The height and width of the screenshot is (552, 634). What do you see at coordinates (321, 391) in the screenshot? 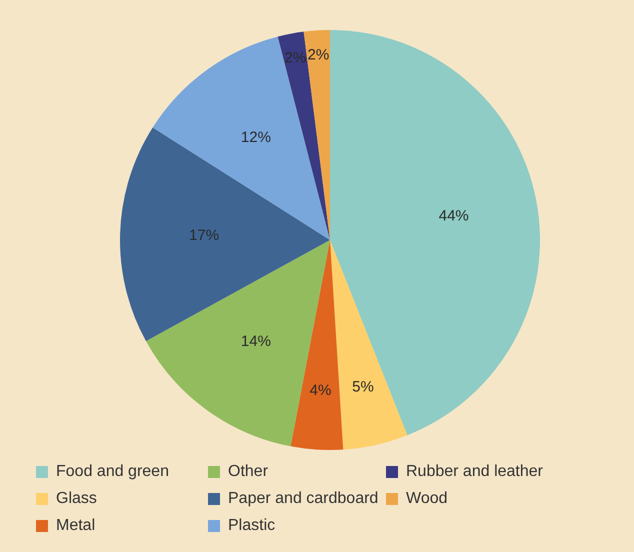
I see `data-label: 4%` at bounding box center [321, 391].